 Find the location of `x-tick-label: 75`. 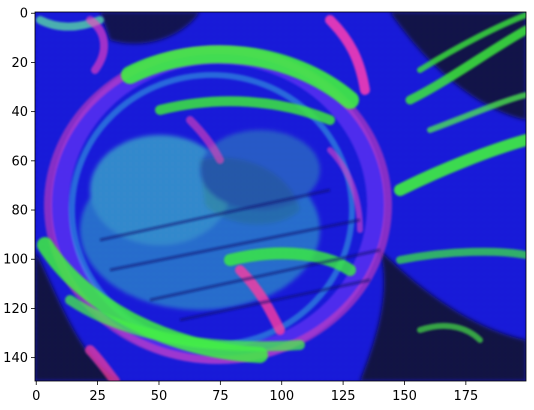

x-tick-label: 75 is located at coordinates (220, 396).